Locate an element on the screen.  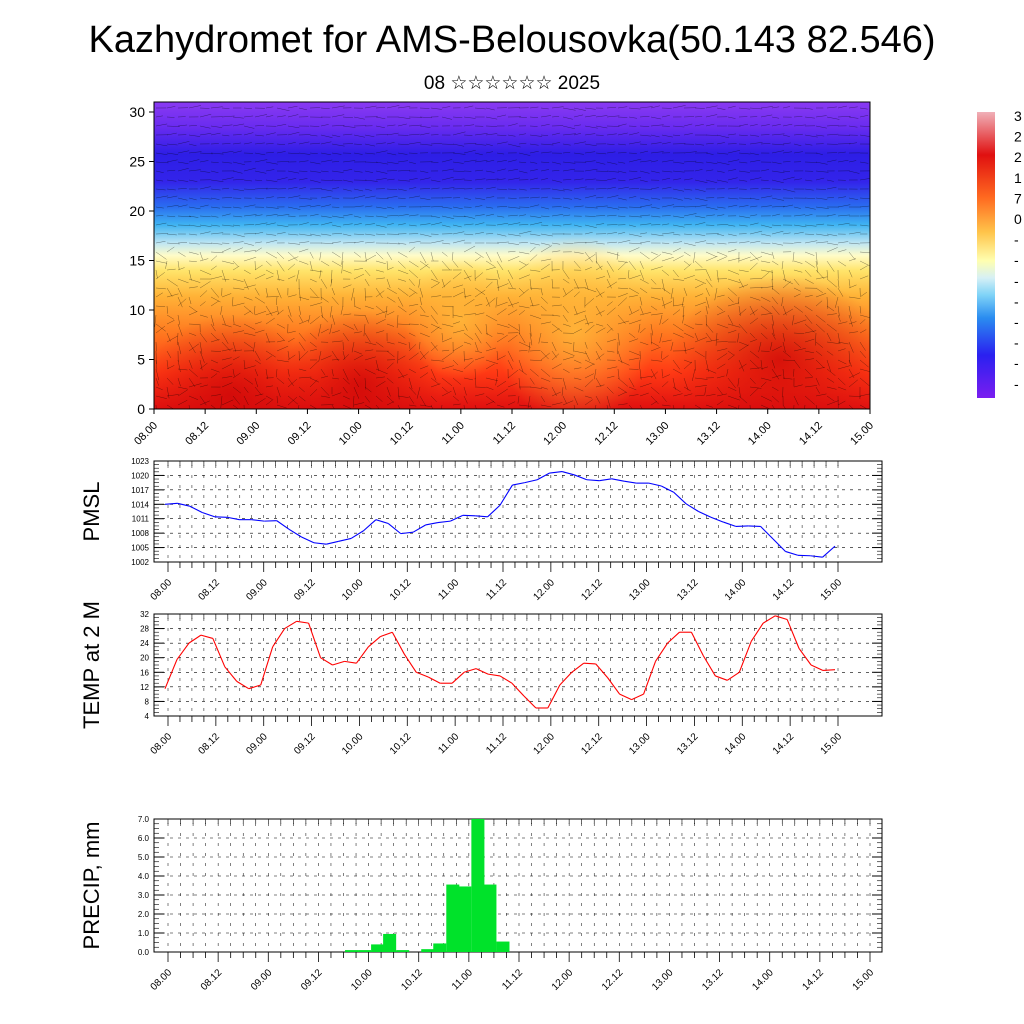
colorbar-label: 1 is located at coordinates (1018, 178).